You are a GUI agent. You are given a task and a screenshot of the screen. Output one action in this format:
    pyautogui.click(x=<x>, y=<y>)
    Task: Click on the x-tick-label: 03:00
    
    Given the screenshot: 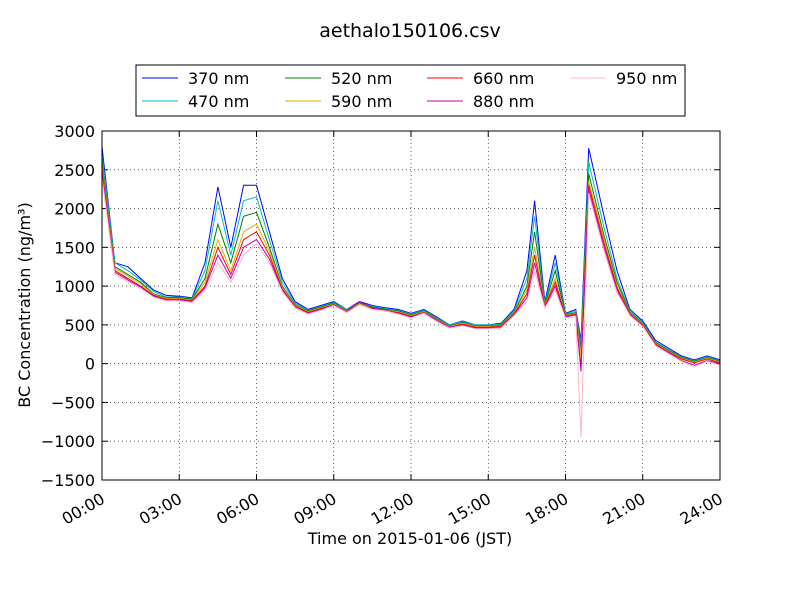 What is the action you would take?
    pyautogui.click(x=160, y=509)
    